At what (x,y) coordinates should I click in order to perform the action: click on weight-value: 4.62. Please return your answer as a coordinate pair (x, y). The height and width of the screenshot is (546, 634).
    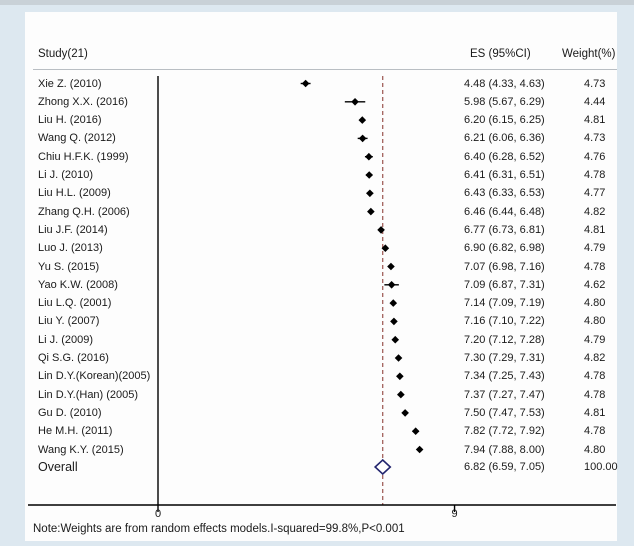
    Looking at the image, I should click on (595, 284).